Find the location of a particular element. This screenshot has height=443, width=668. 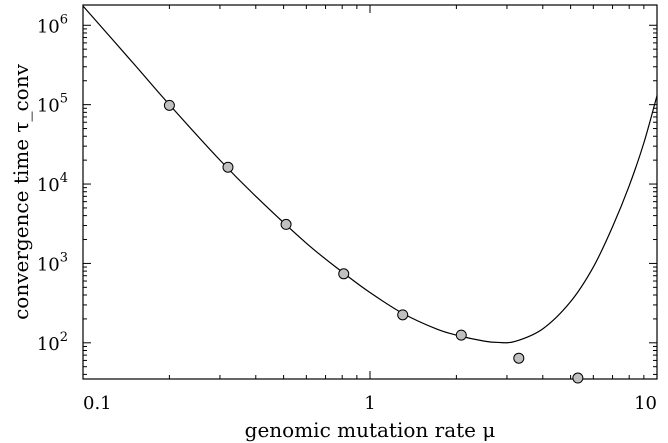

x-tick-label: 1 is located at coordinates (369, 403).